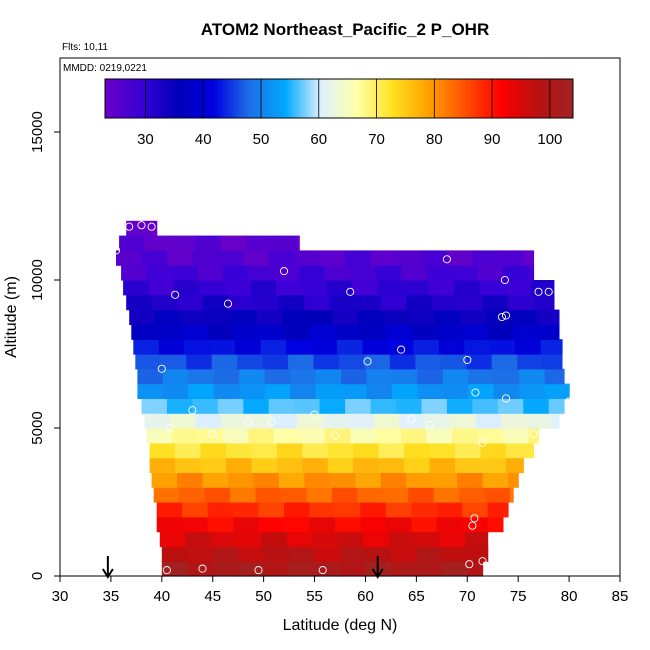 This screenshot has width=650, height=650. I want to click on colorbar-ticks: 30 40 50 60 70 80 90 100, so click(349, 113).